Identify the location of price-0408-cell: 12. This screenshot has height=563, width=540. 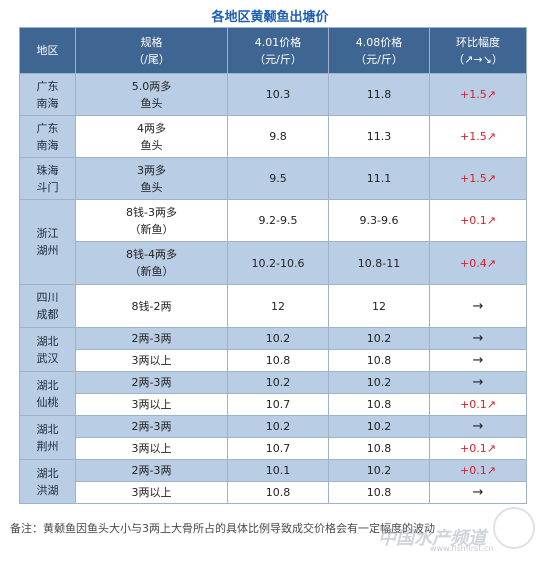
(379, 306).